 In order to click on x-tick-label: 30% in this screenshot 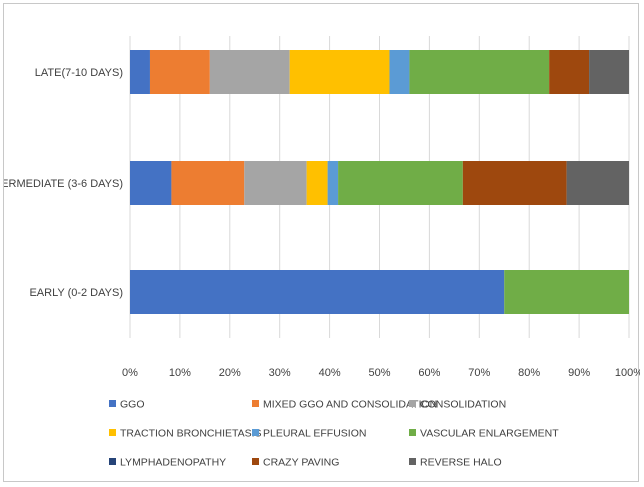, I will do `click(280, 373)`.